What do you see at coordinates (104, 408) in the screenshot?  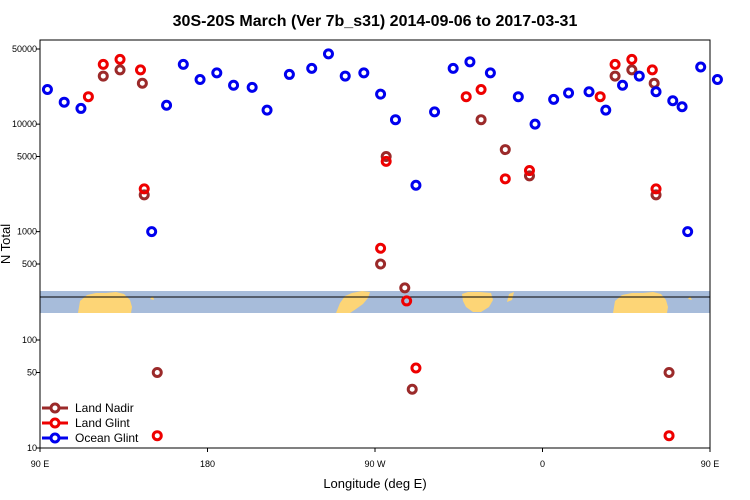 I see `legend-label-land-nadir: Land Nadir` at bounding box center [104, 408].